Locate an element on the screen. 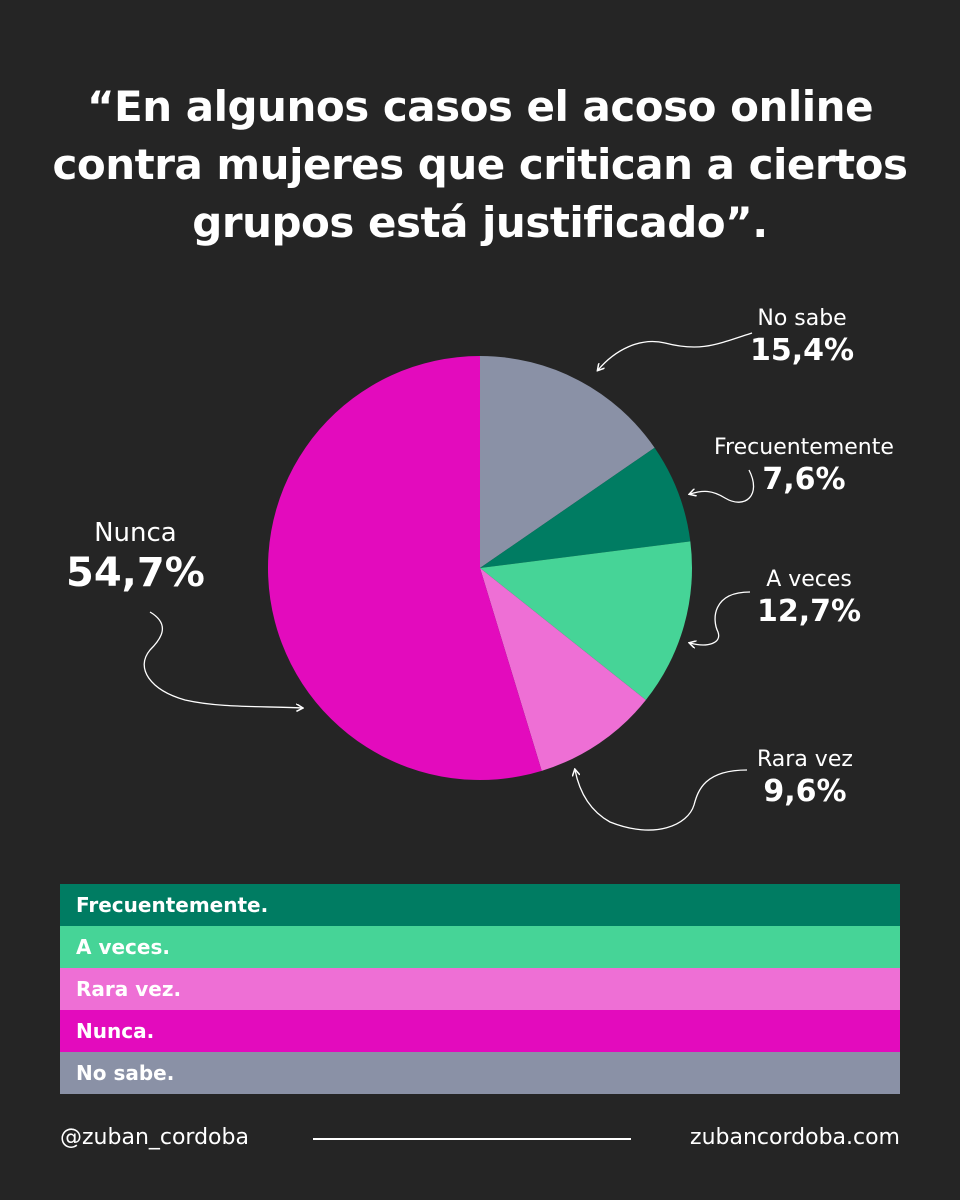  pie-slice-a-veces is located at coordinates (586, 621).